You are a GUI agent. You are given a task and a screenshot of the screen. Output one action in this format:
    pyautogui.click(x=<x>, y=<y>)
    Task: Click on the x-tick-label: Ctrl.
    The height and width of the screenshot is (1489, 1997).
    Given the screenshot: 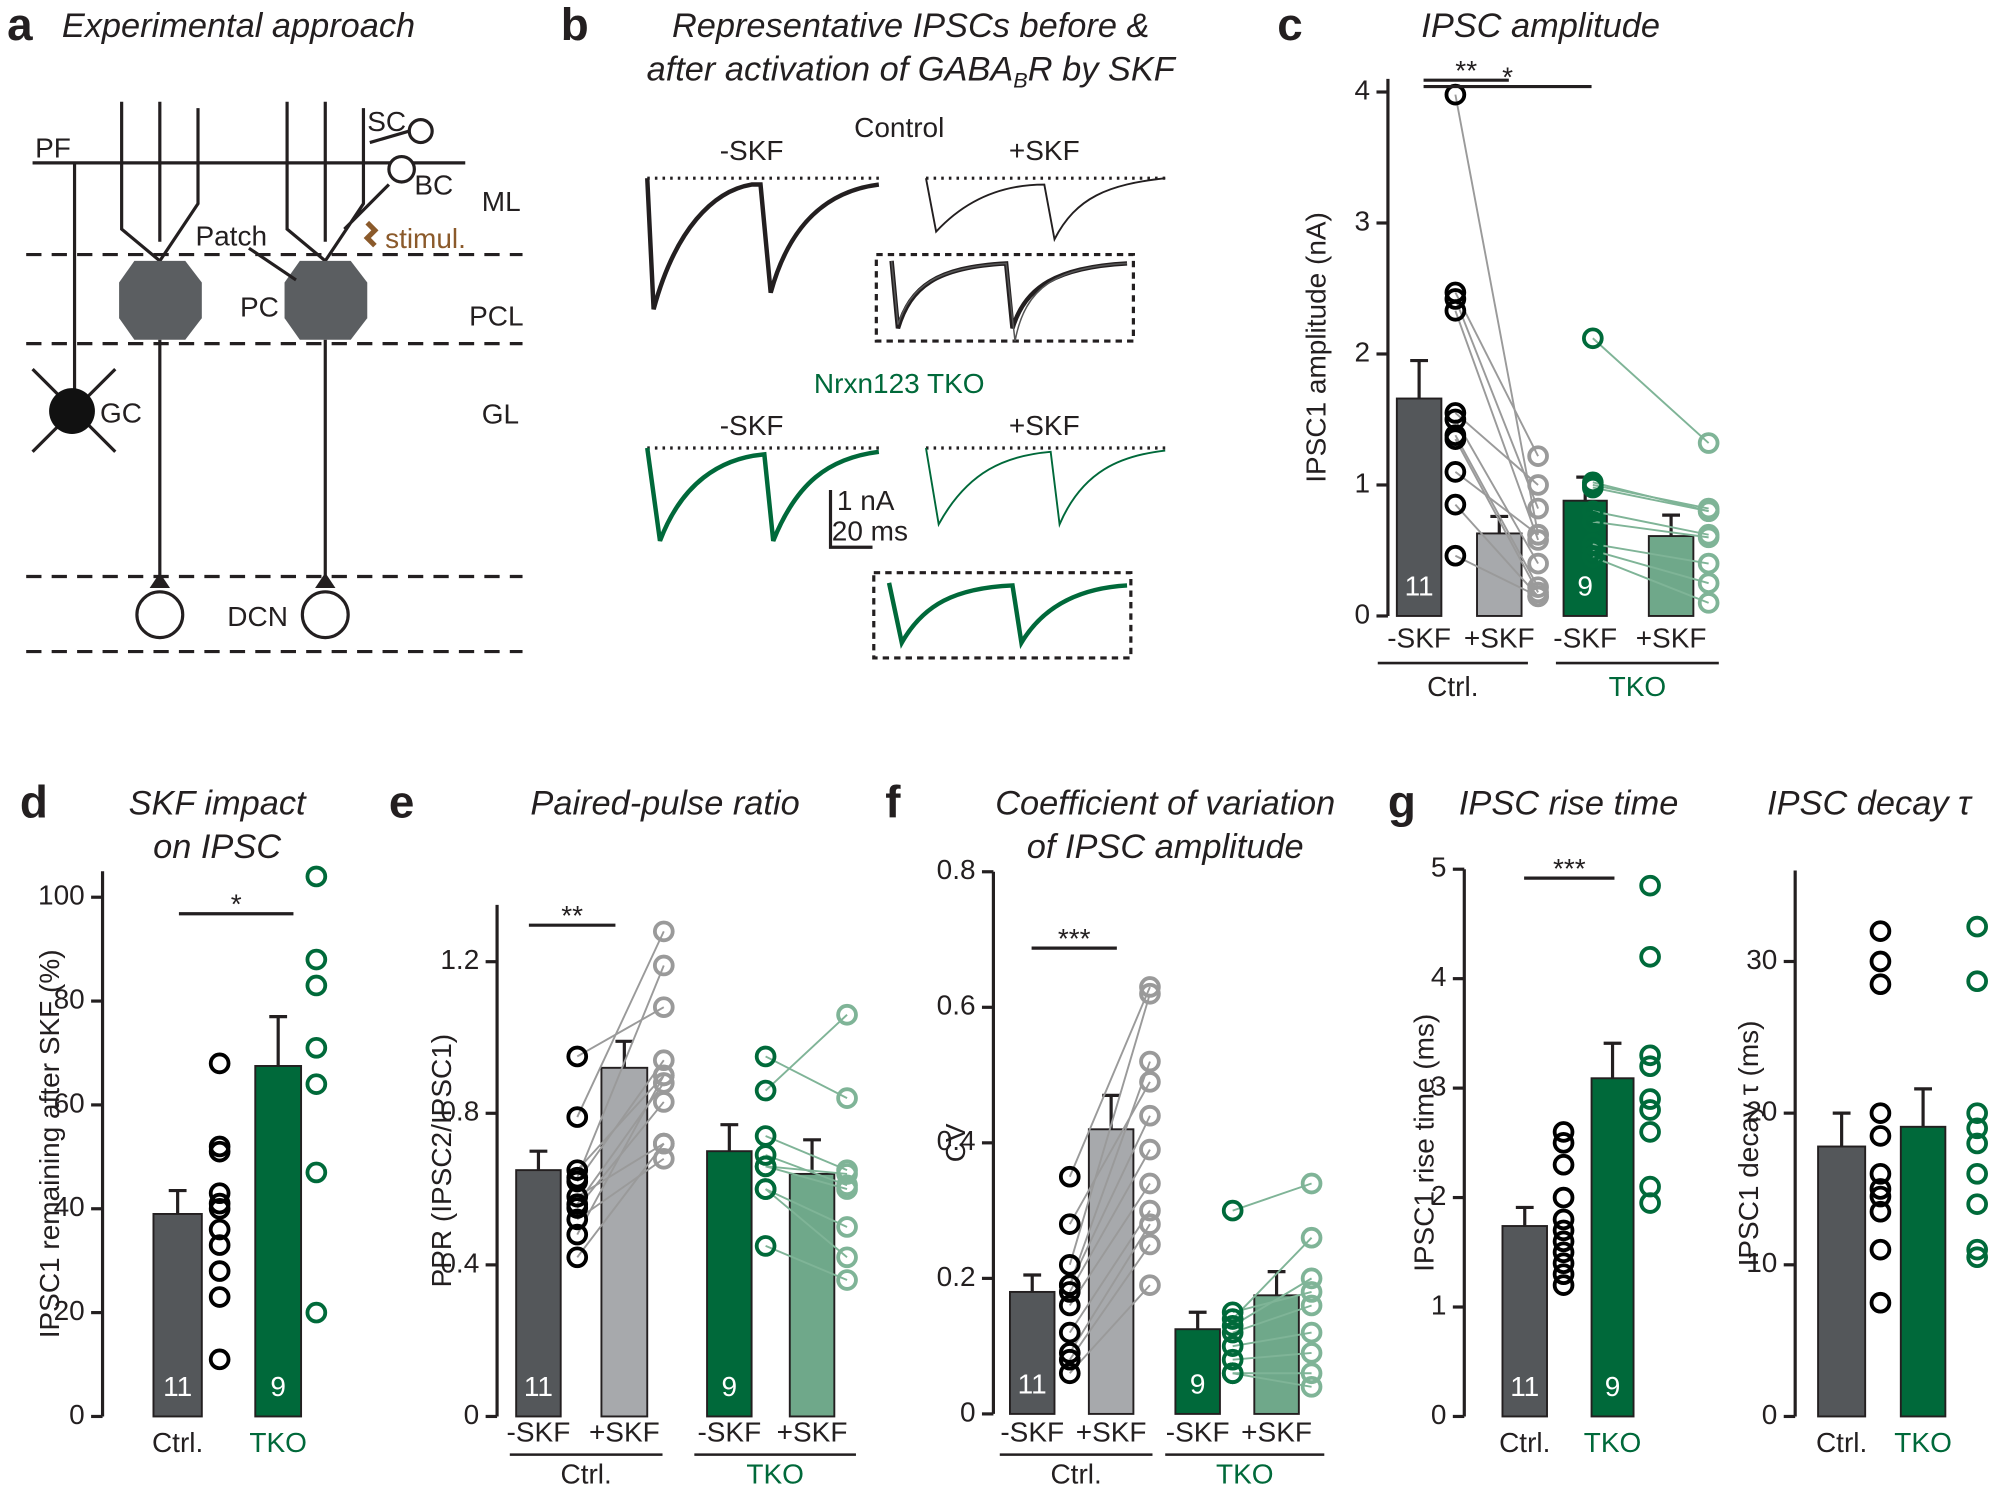 What is the action you would take?
    pyautogui.click(x=1841, y=1442)
    